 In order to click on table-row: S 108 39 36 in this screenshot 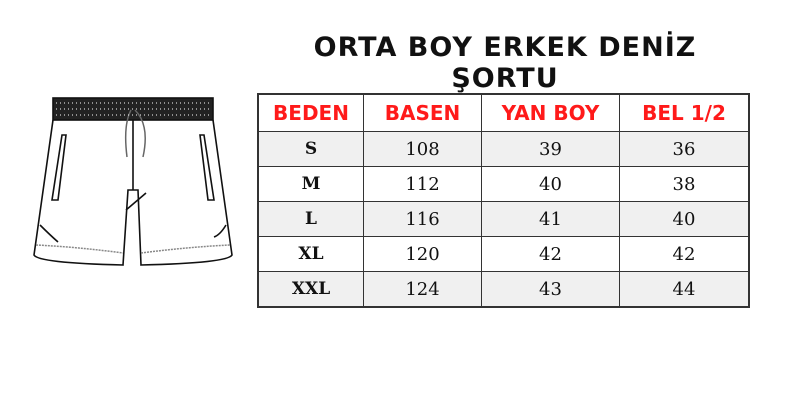, I will do `click(503, 149)`.